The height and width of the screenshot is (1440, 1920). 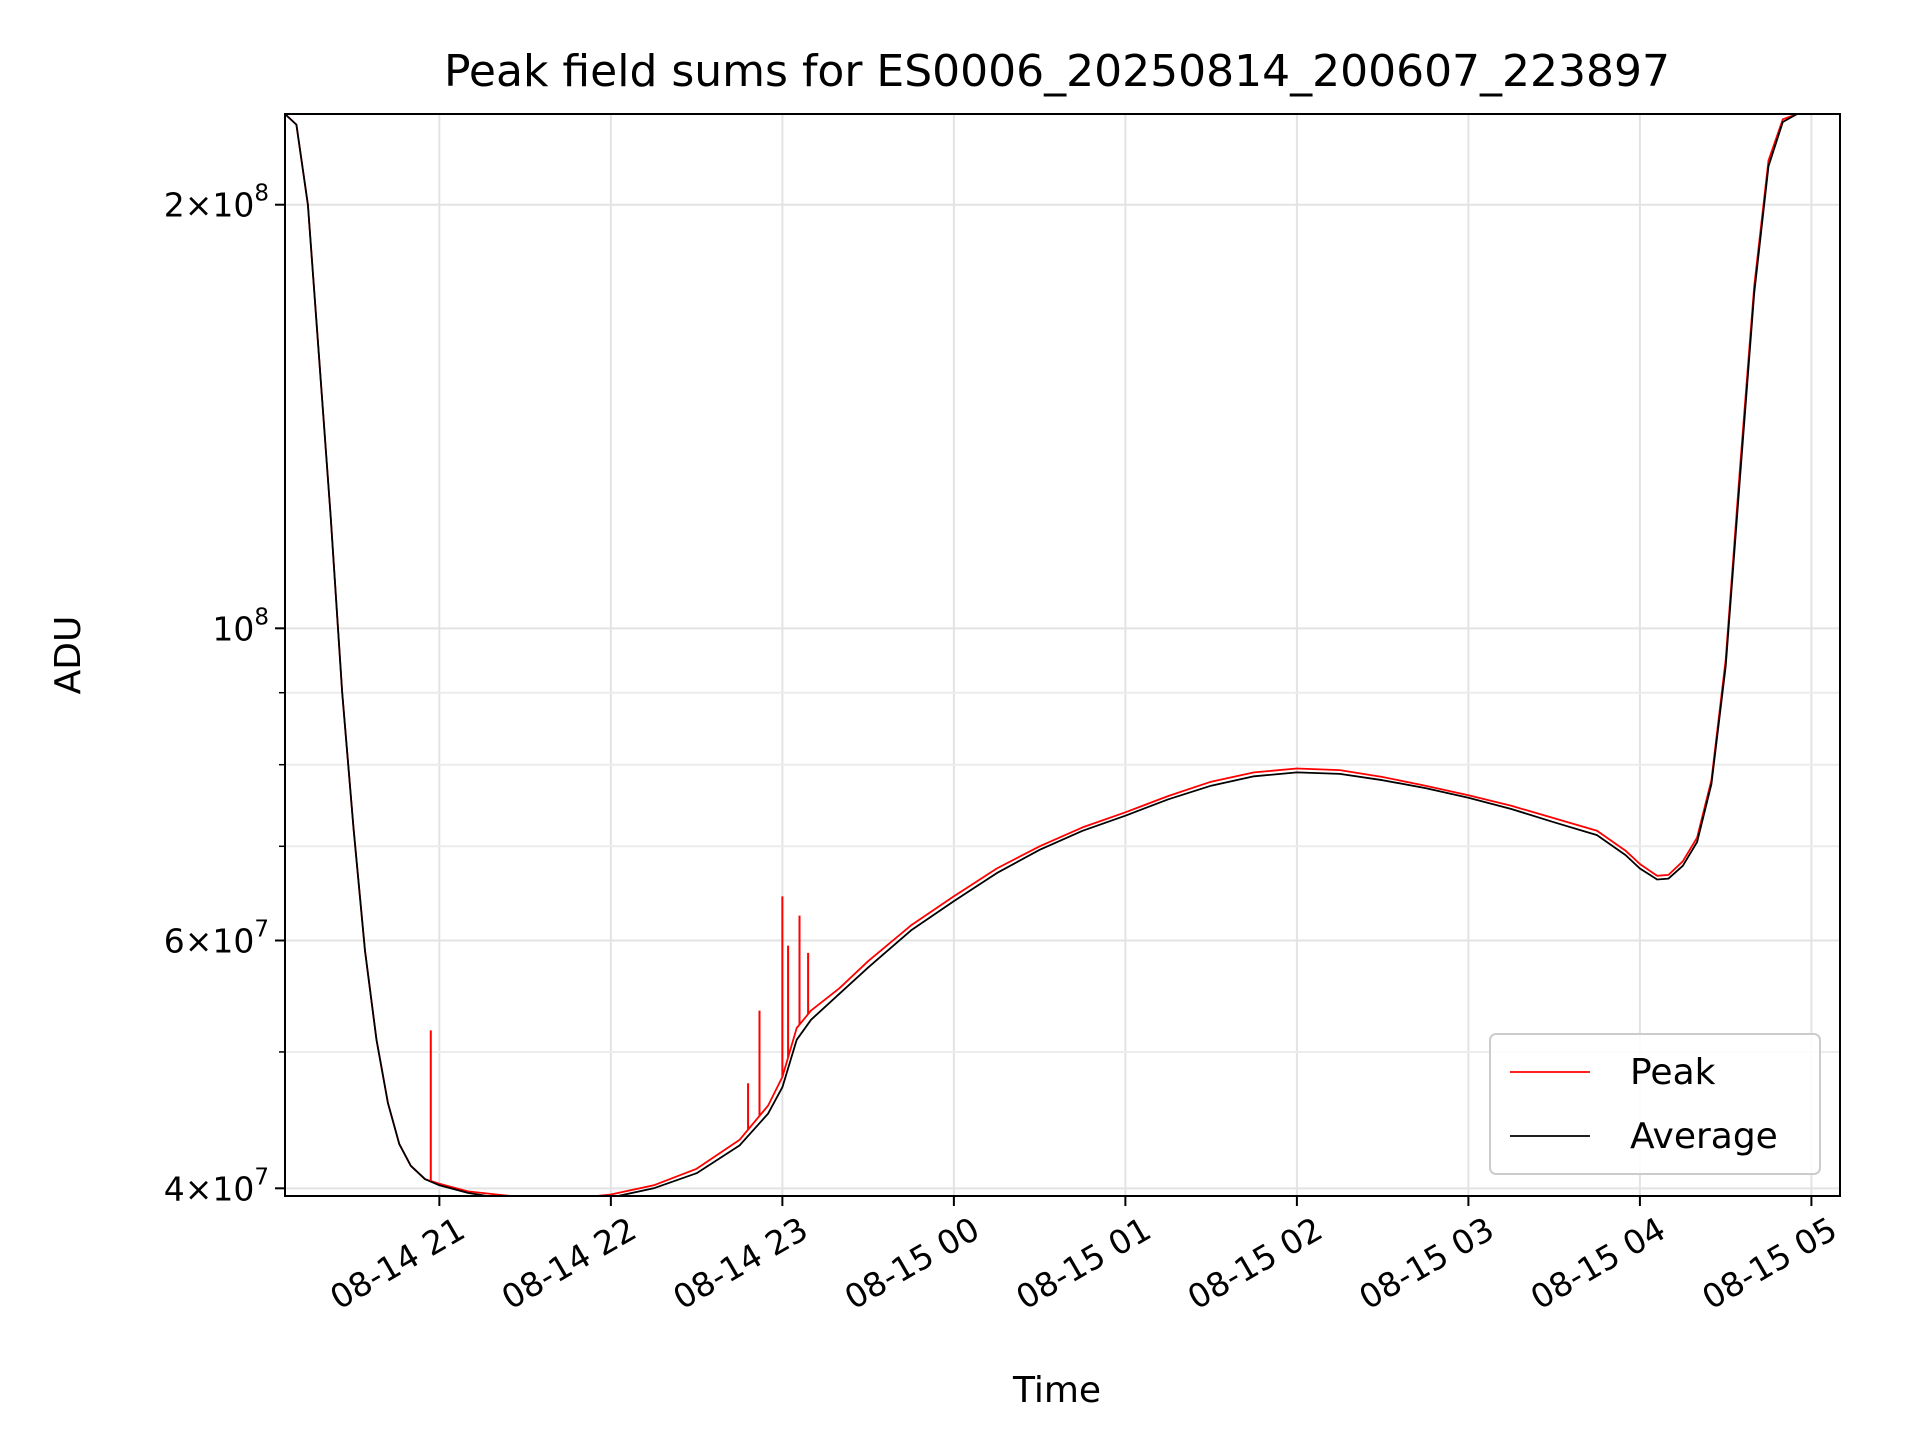 What do you see at coordinates (68, 655) in the screenshot?
I see `y-axis-label: ADU` at bounding box center [68, 655].